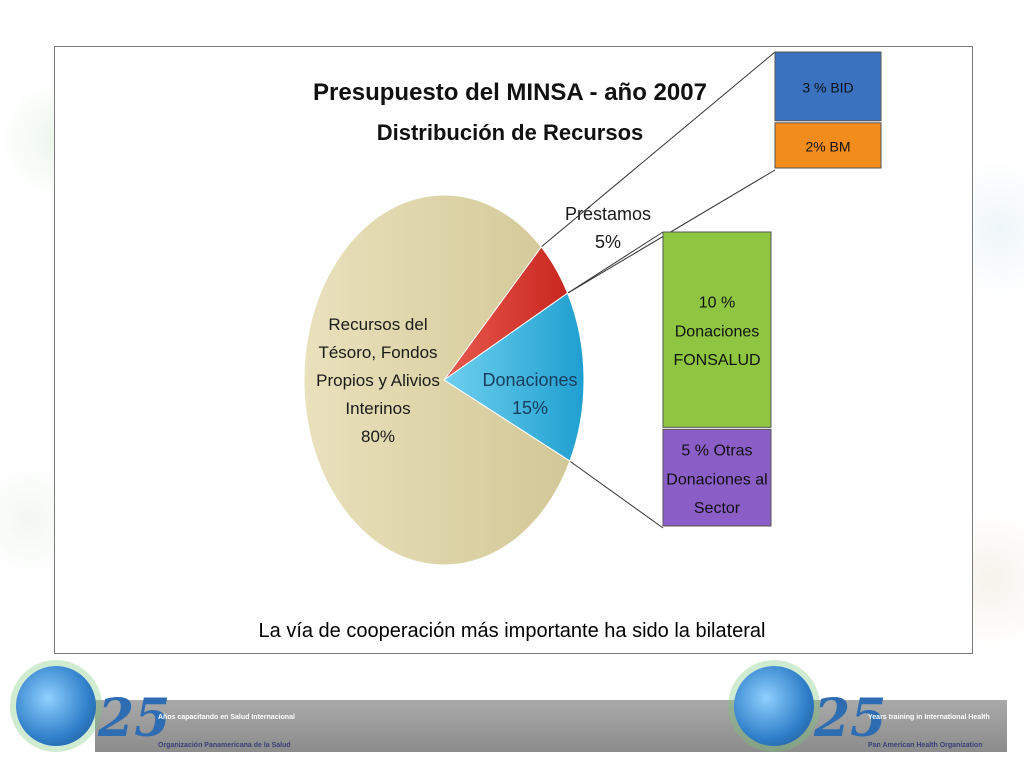 The width and height of the screenshot is (1024, 768). I want to click on footer-line-1: Years training in International Health, so click(929, 717).